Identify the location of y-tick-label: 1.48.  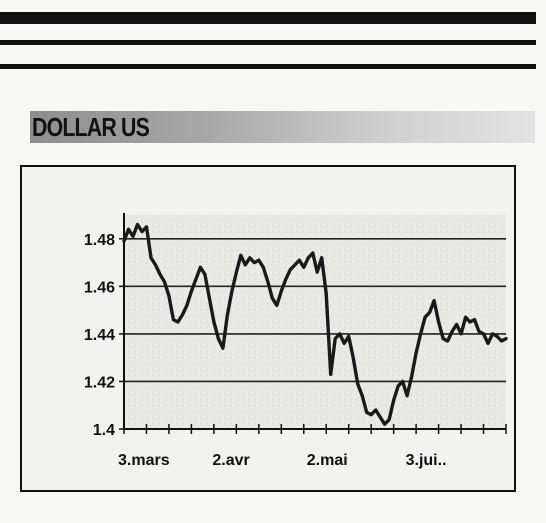
(99, 240).